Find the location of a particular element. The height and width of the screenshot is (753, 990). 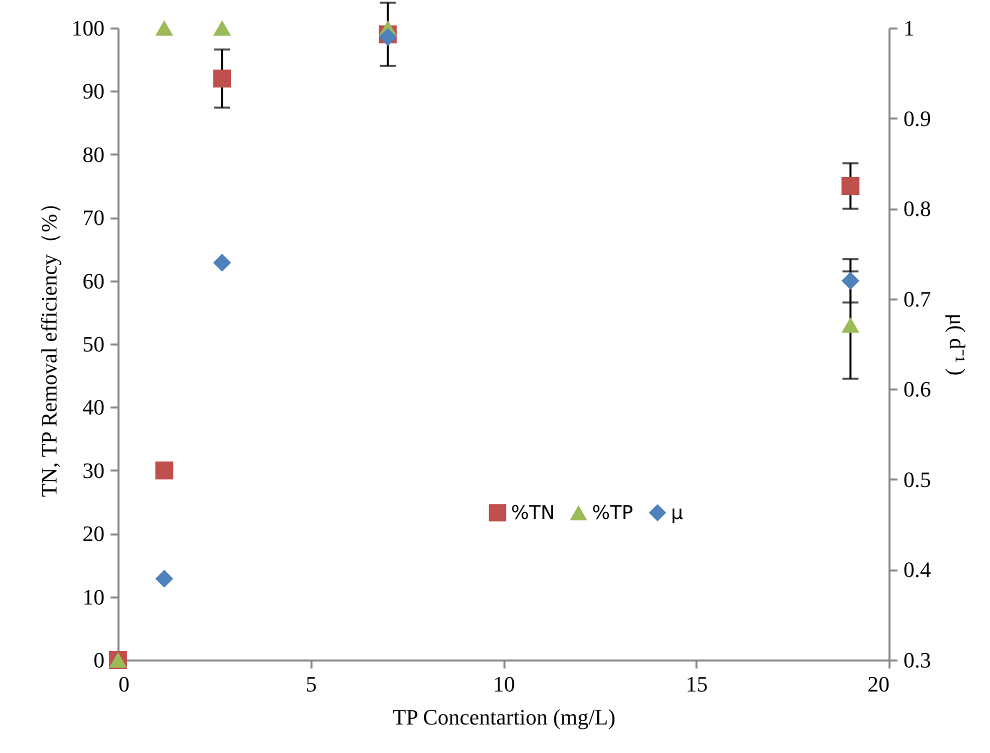

y-tick-label: 0 is located at coordinates (99, 660).